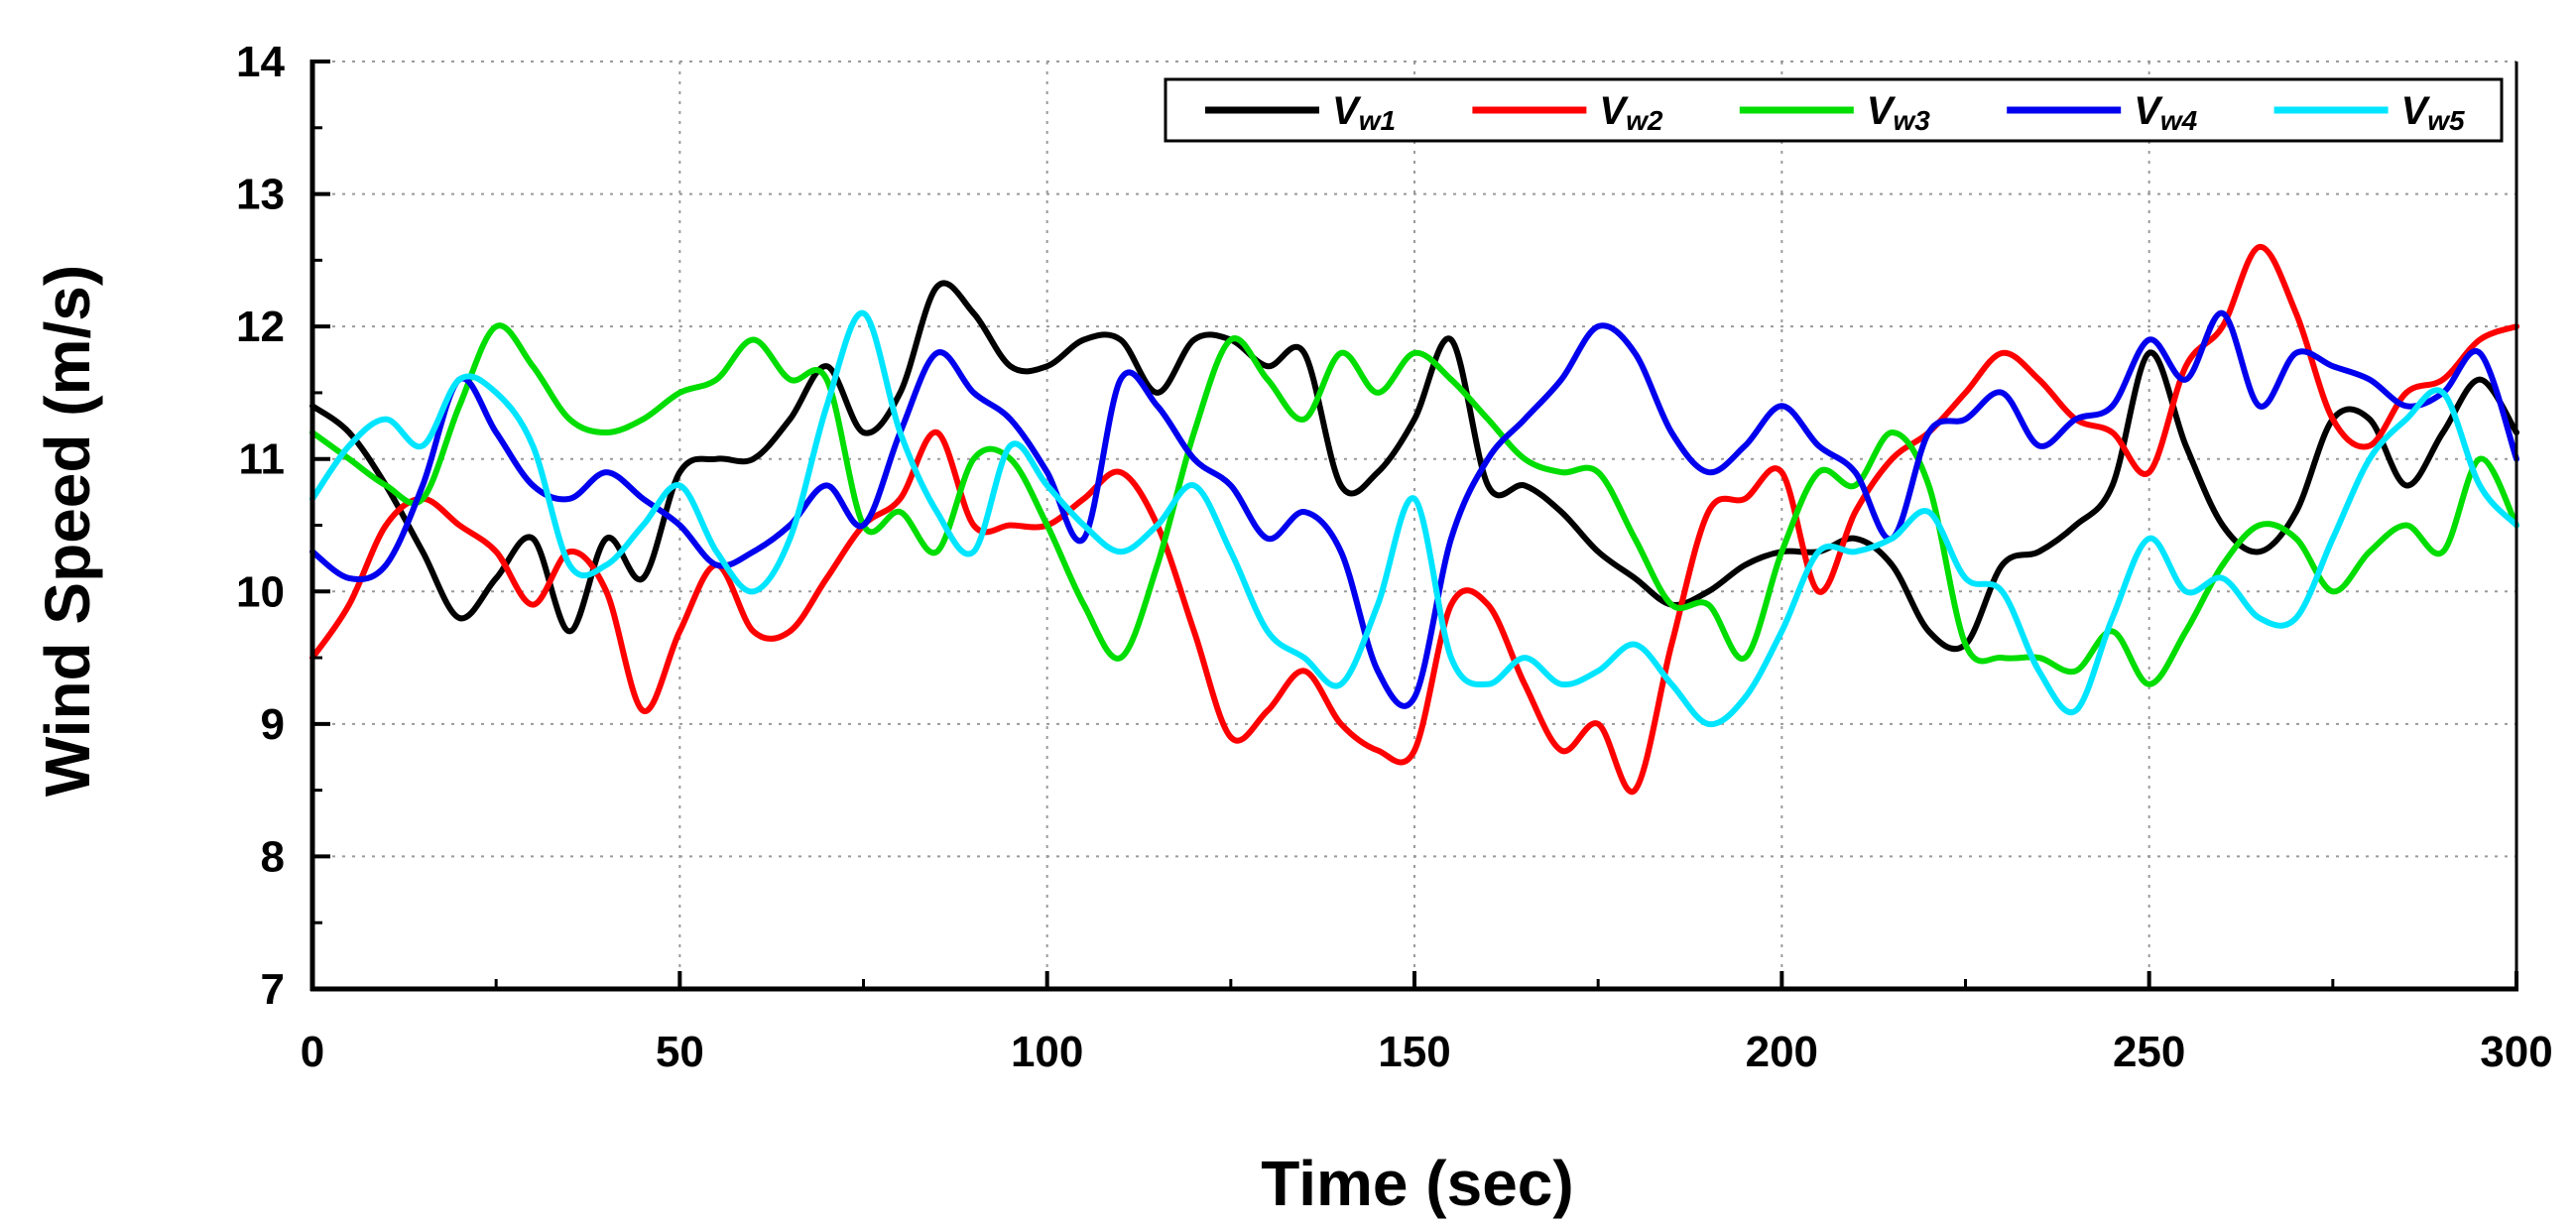 The image size is (2576, 1229). What do you see at coordinates (2516, 1052) in the screenshot?
I see `x-tick-label: 300` at bounding box center [2516, 1052].